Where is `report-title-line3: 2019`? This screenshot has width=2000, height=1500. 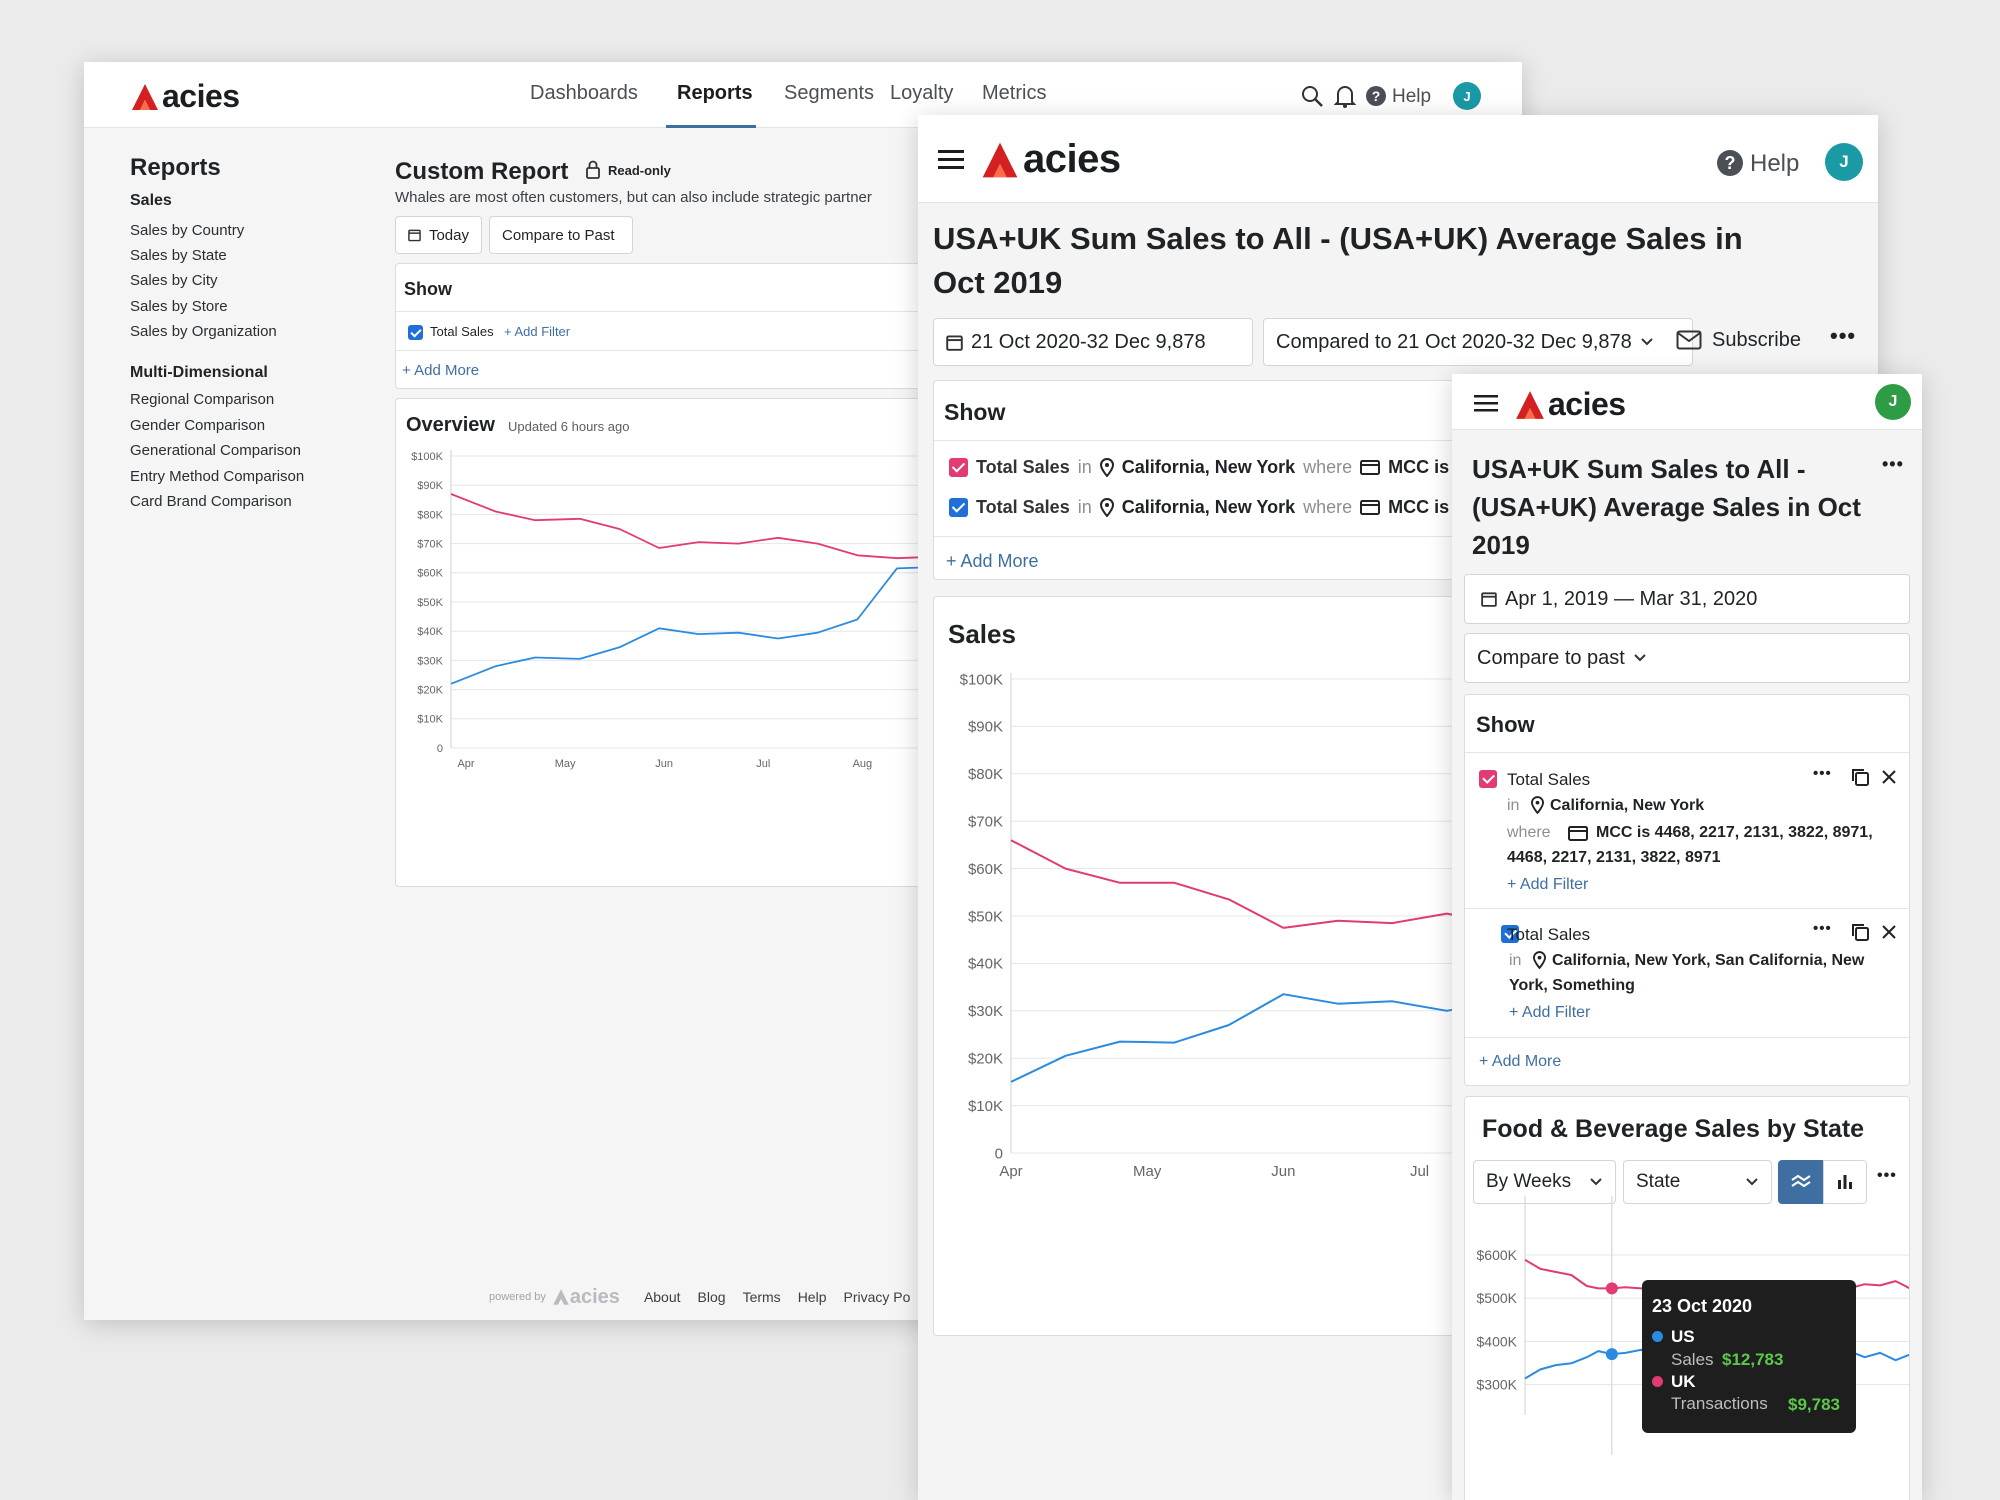 report-title-line3: 2019 is located at coordinates (1501, 545).